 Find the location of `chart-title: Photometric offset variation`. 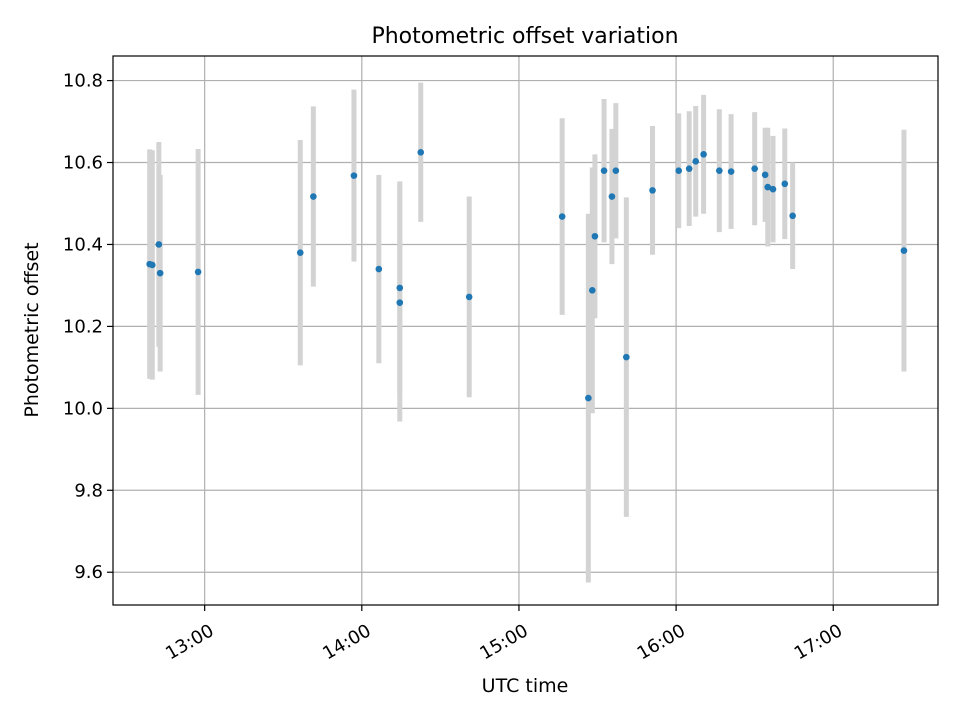

chart-title: Photometric offset variation is located at coordinates (524, 36).